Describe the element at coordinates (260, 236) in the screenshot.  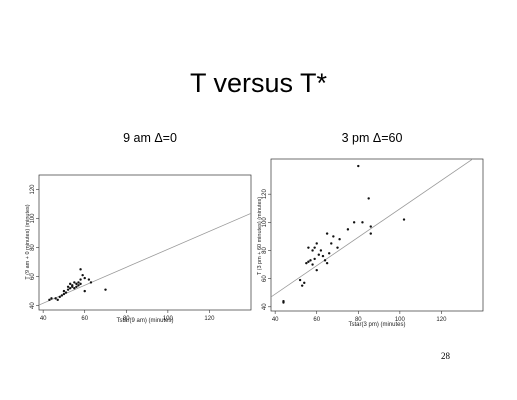
I see `y-axis-label: T (3 pm + 60 minutes) (minutes)` at that location.